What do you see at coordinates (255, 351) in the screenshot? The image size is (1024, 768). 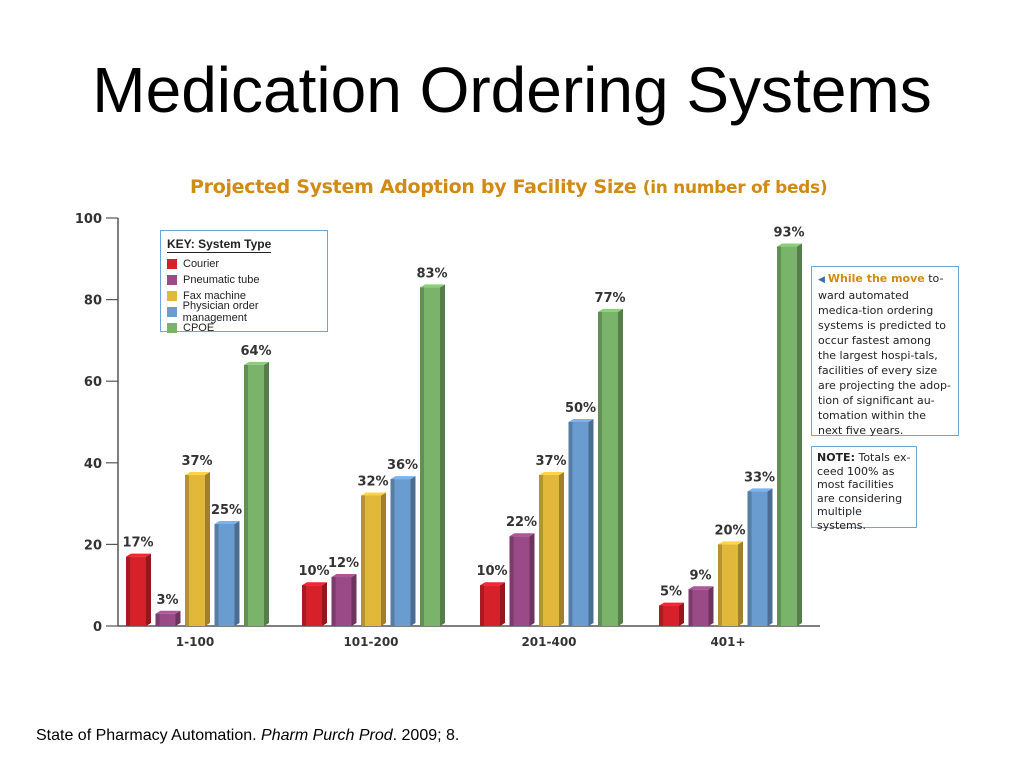 I see `data-label: 64%` at bounding box center [255, 351].